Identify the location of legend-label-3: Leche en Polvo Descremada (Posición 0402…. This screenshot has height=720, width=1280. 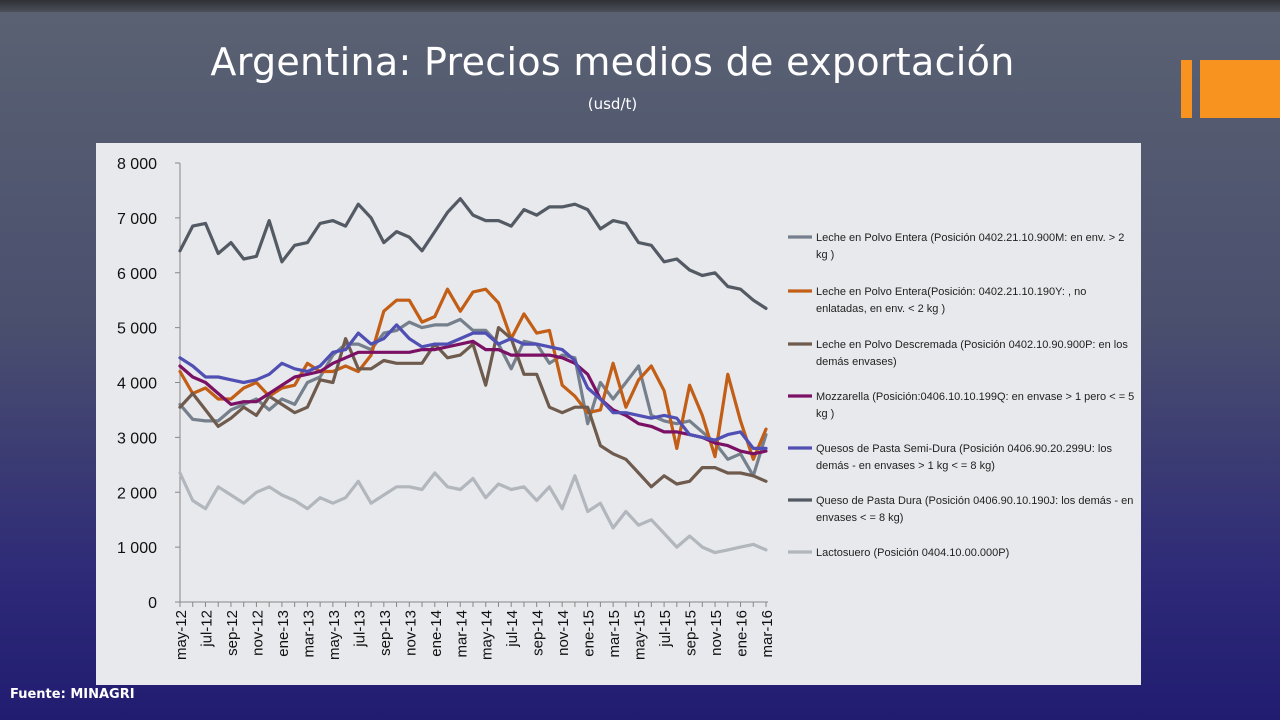
(972, 353).